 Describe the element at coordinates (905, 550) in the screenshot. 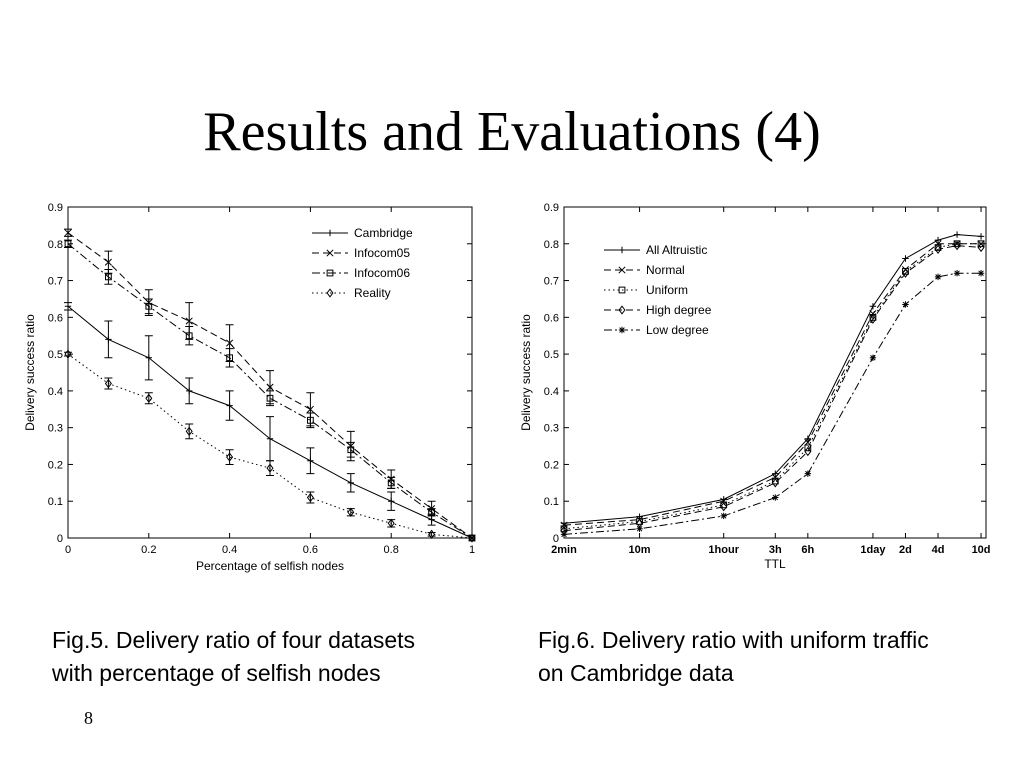

I see `x-tick-label: 2d` at that location.